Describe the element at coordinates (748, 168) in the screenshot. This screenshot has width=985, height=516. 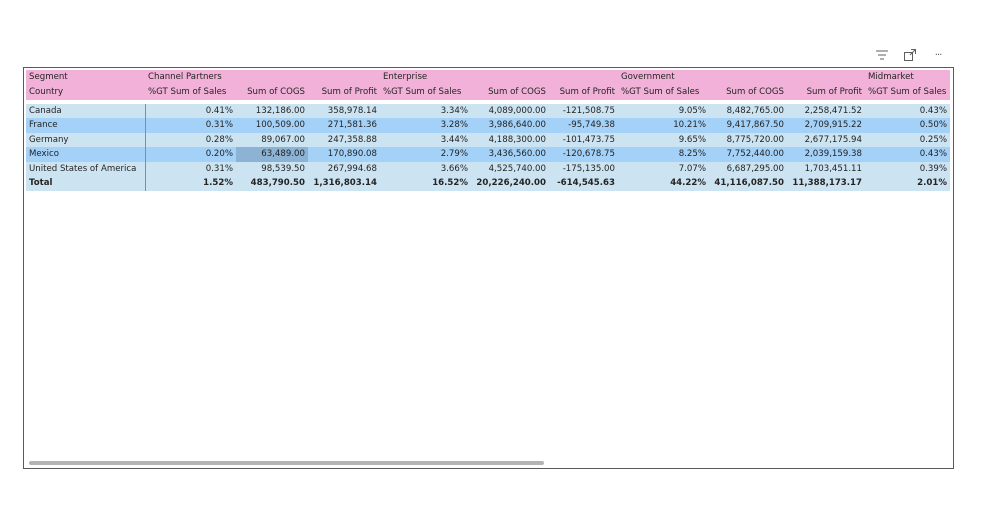
I see `value-cell: 6,687,295.00` at that location.